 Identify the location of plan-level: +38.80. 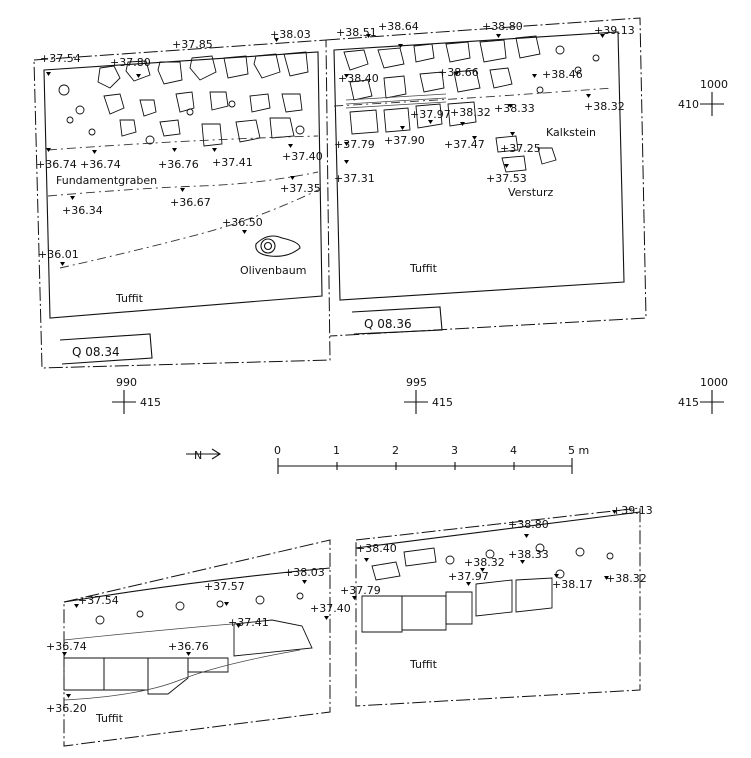
(502, 26).